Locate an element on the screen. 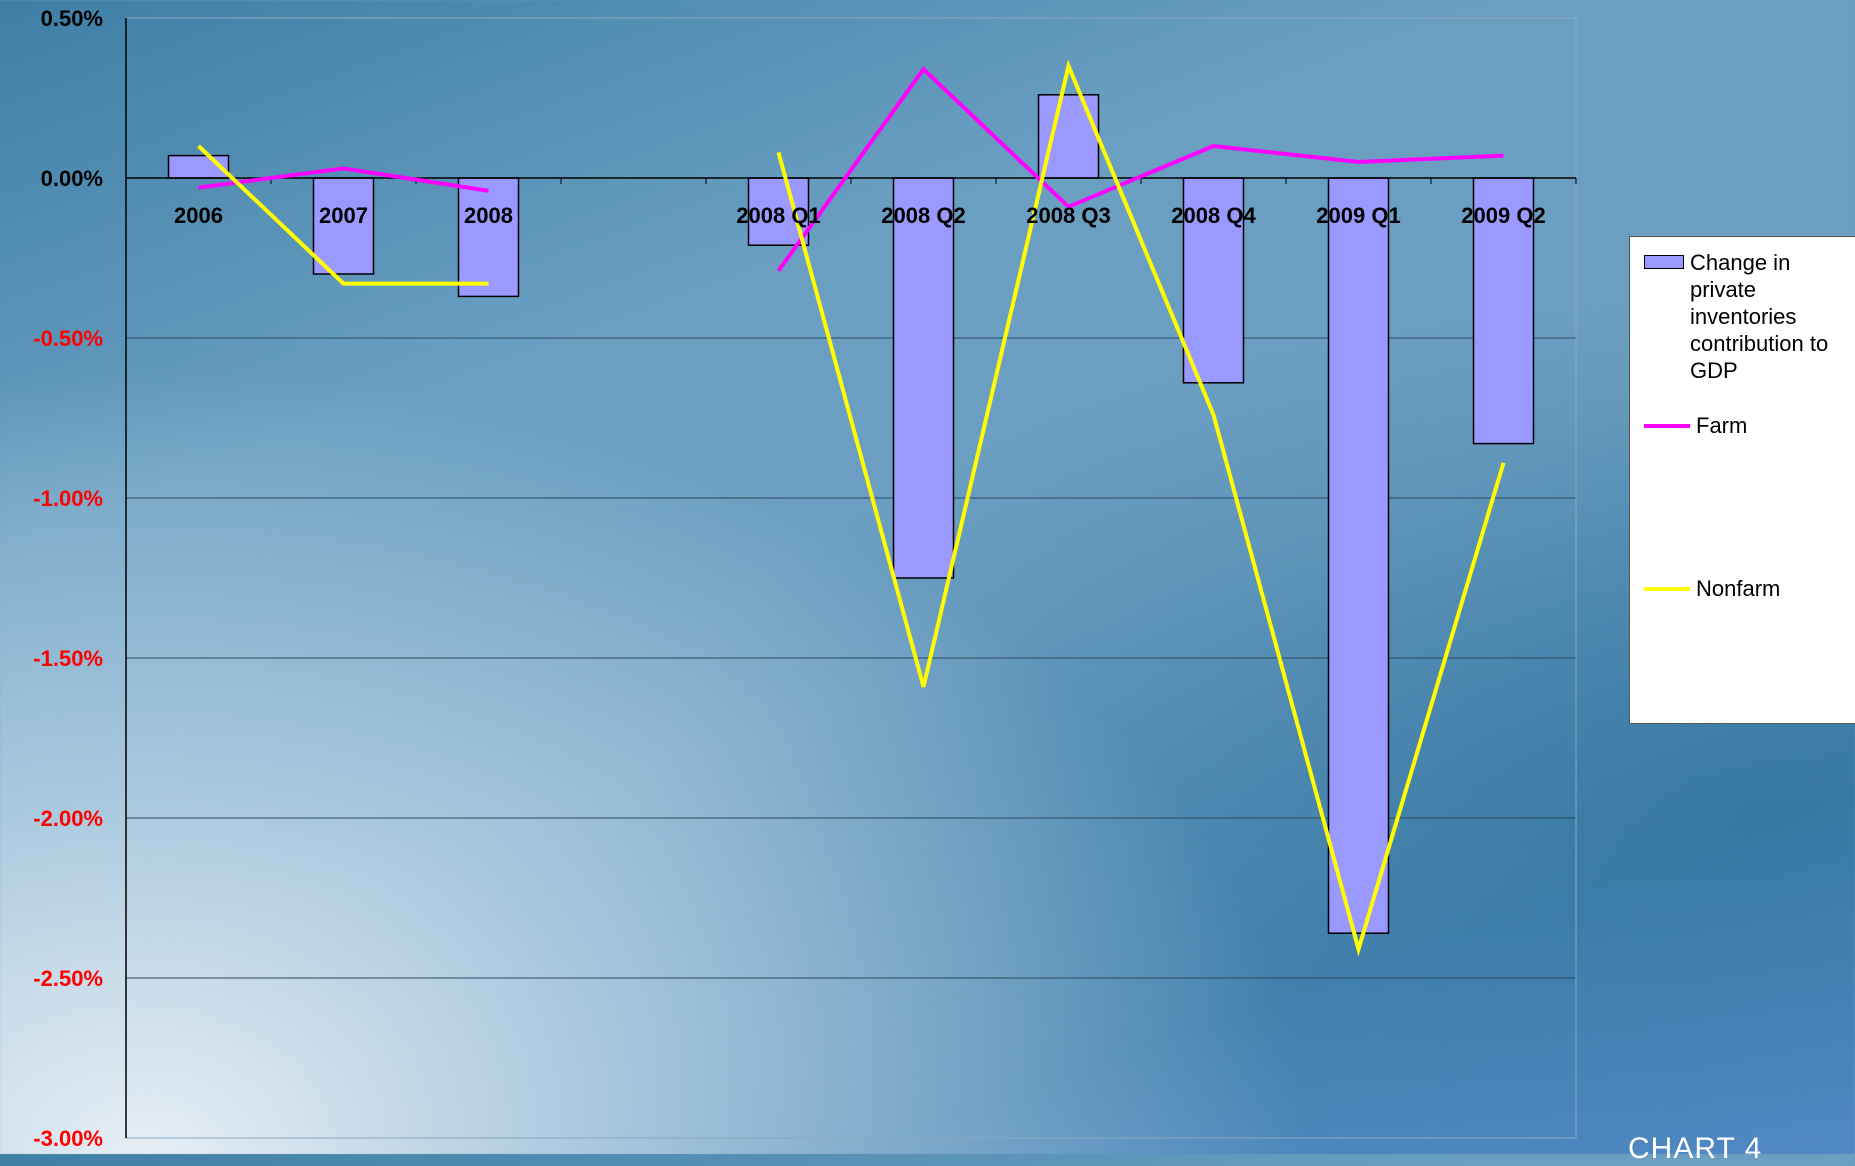 The width and height of the screenshot is (1855, 1166). y-tick-label: -1.00% is located at coordinates (68, 498).